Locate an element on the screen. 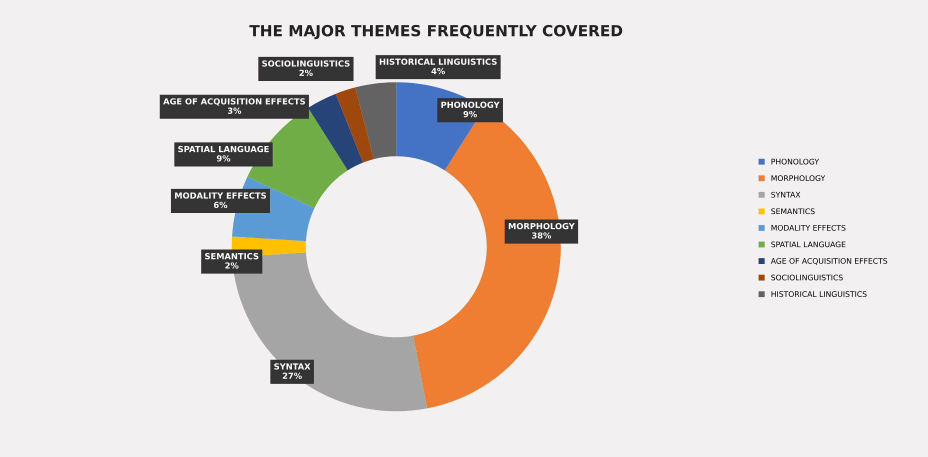  slice-label: HISTORICAL LINGUISTICS is located at coordinates (438, 61).